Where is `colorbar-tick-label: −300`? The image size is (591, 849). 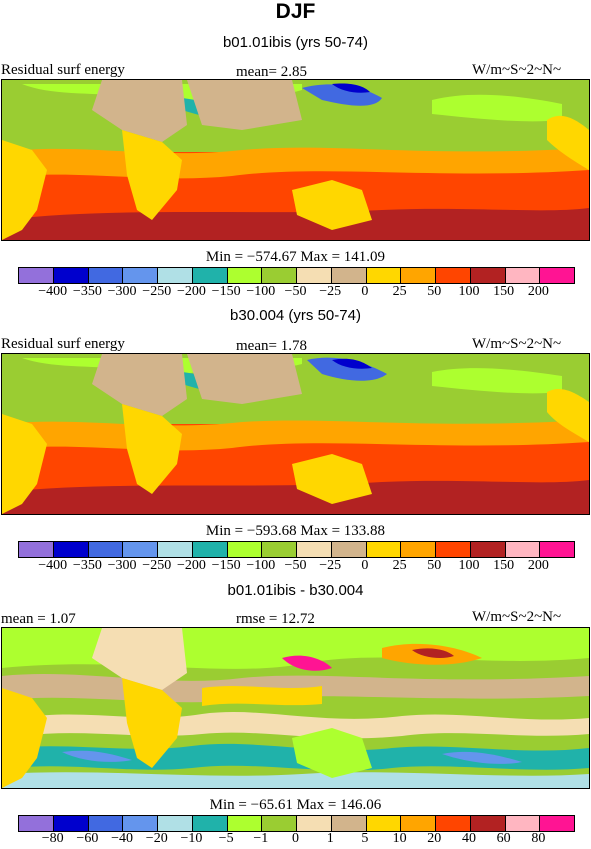
colorbar-tick-label: −300 is located at coordinates (122, 565).